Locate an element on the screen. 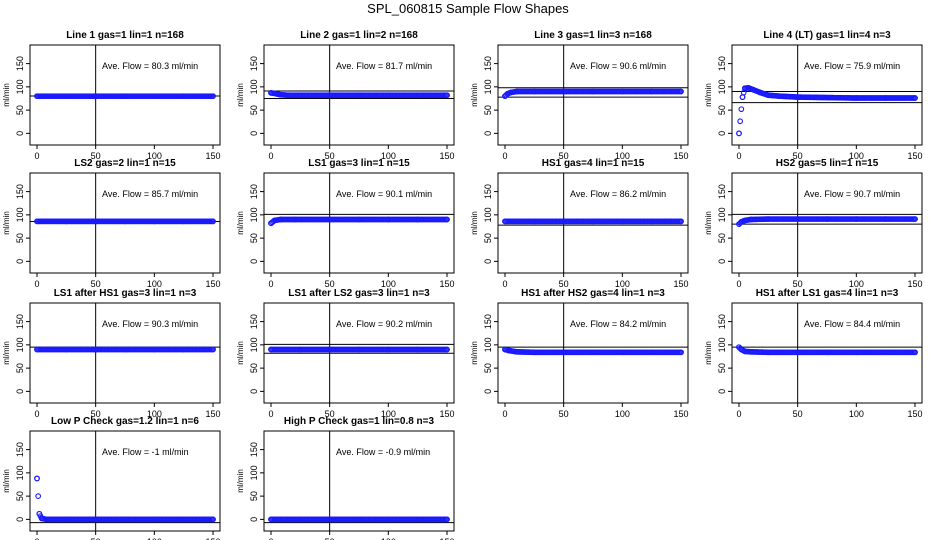  main-title: SPL_060815 Sample Flow Shapes is located at coordinates (468, 8).